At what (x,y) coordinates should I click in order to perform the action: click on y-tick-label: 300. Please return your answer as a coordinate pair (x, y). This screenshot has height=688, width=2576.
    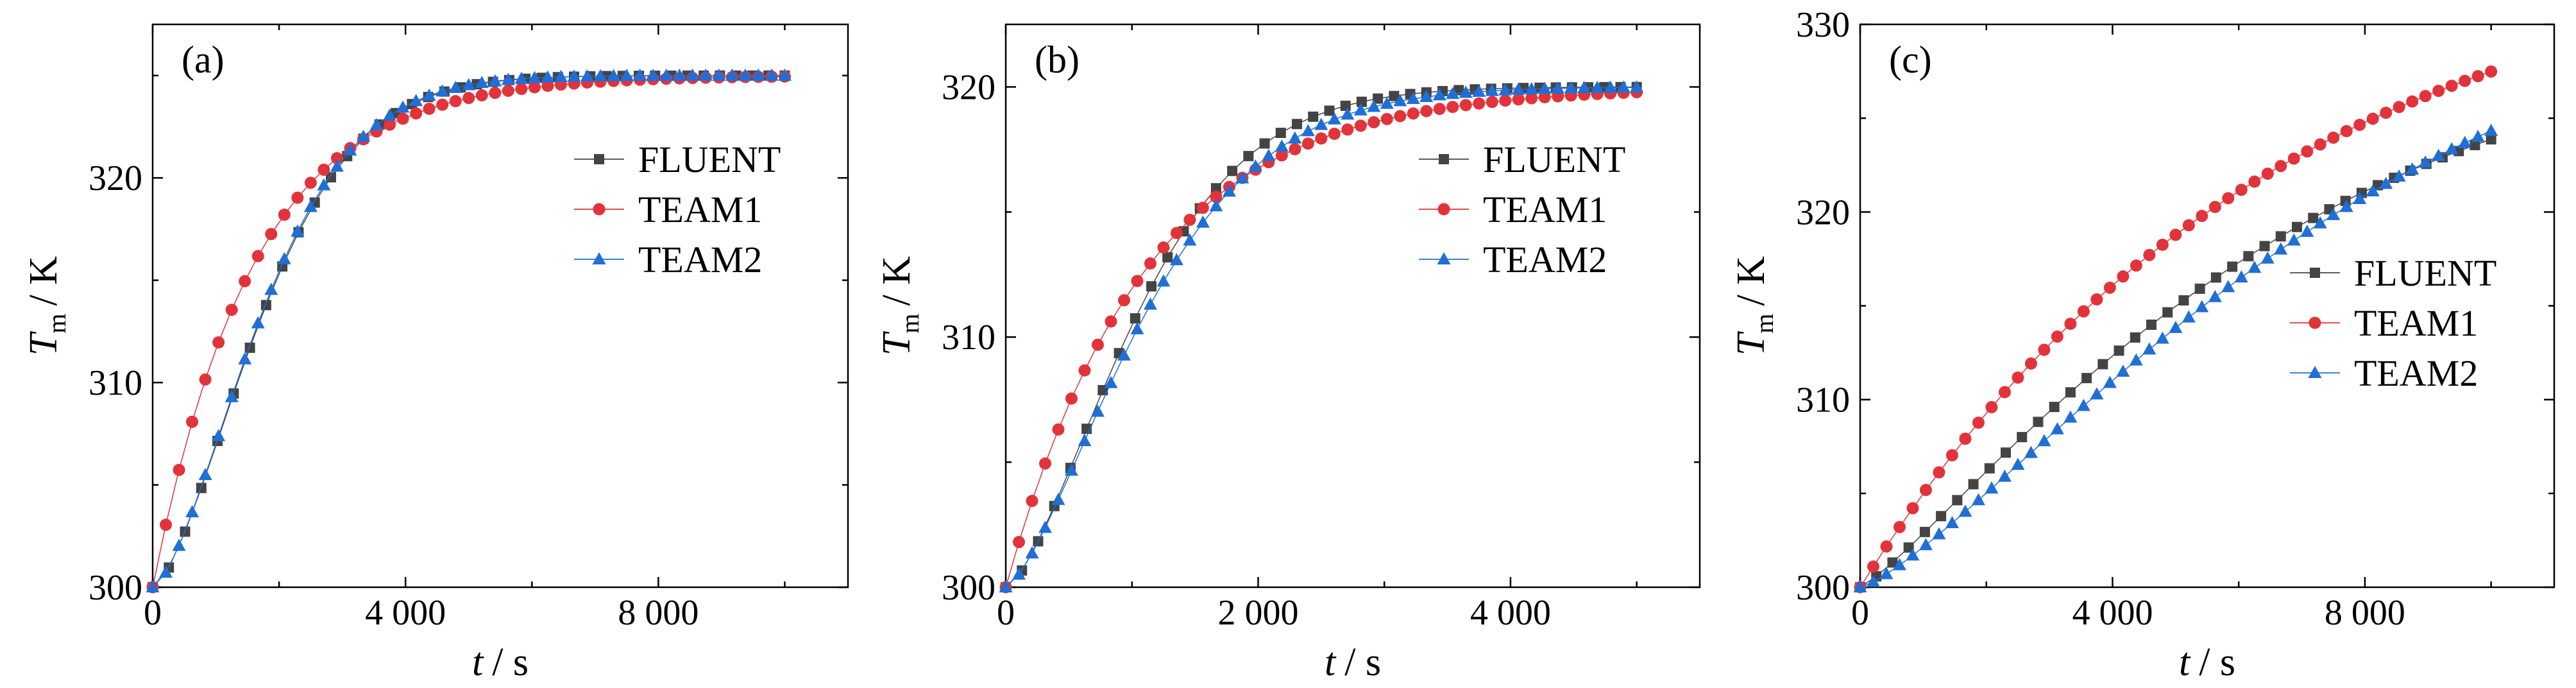
    Looking at the image, I should click on (115, 588).